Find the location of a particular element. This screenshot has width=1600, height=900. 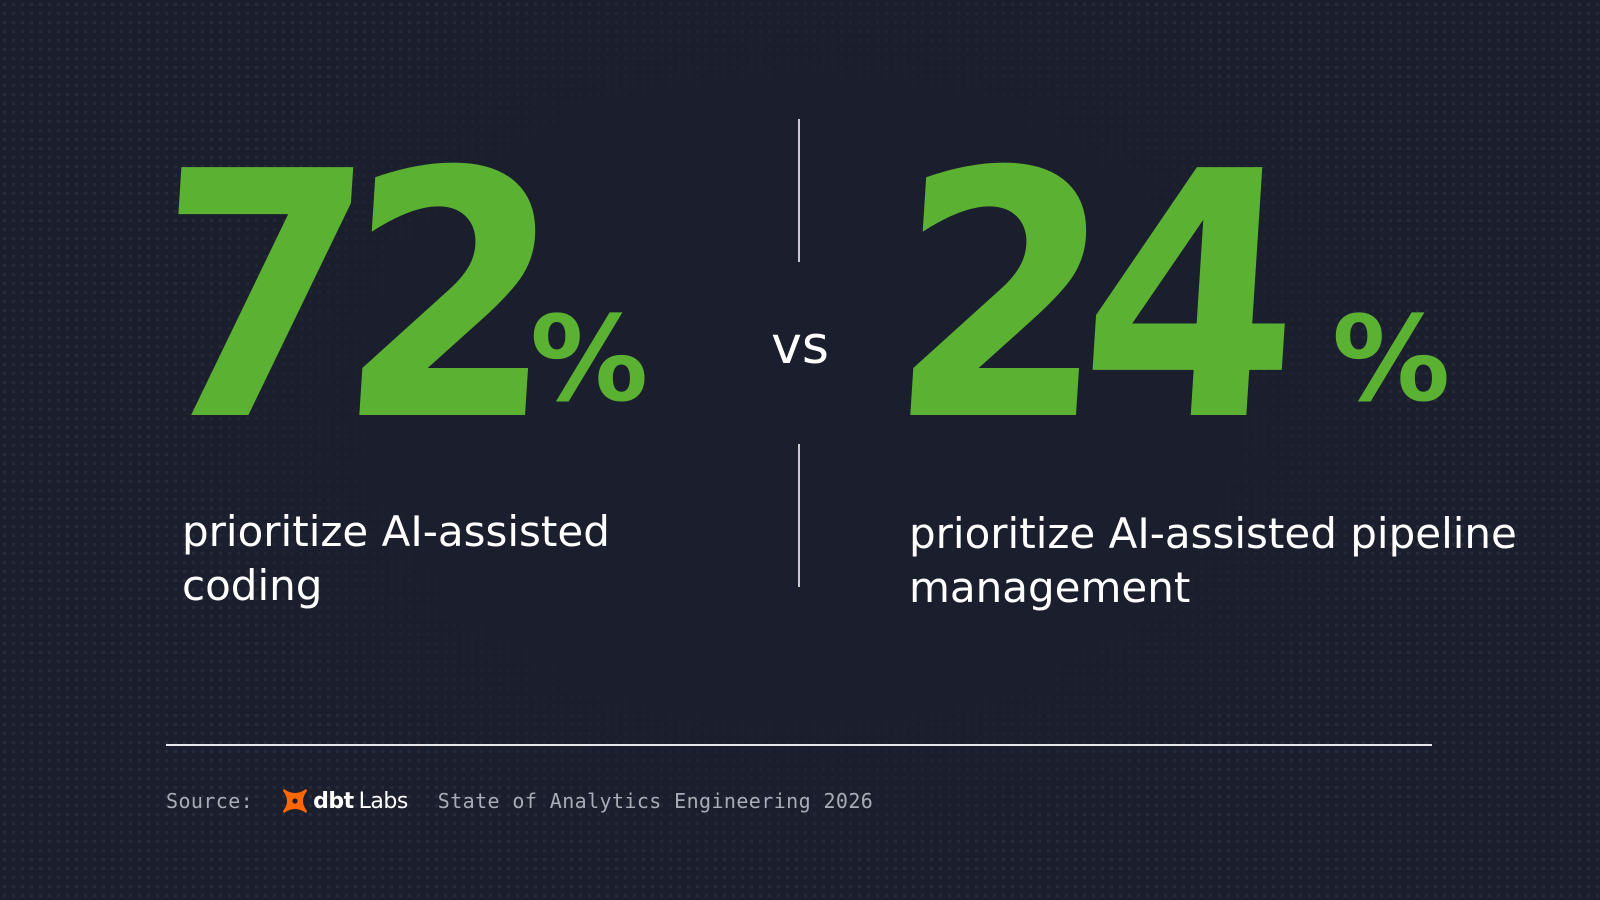

left-stat-number: 72 is located at coordinates (342, 298).